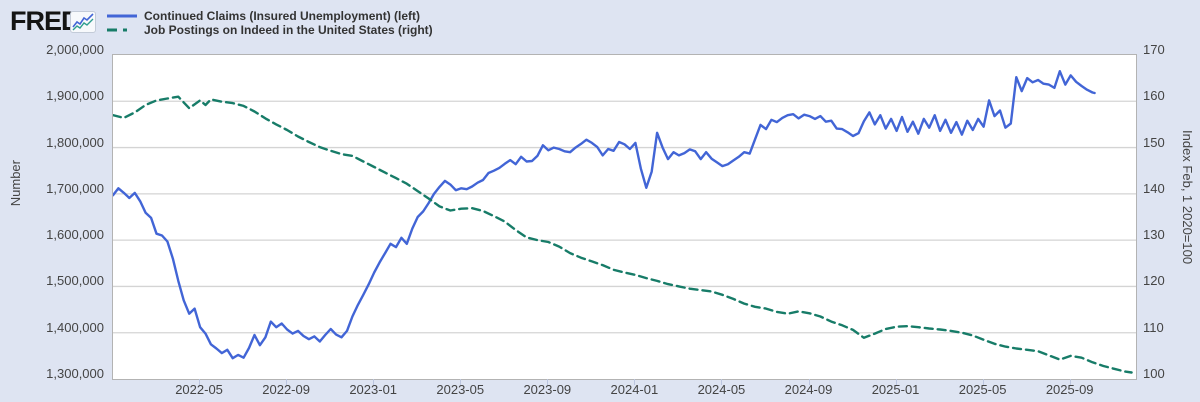 The image size is (1200, 402). I want to click on x-axis-tick-label: 2022-05, so click(199, 389).